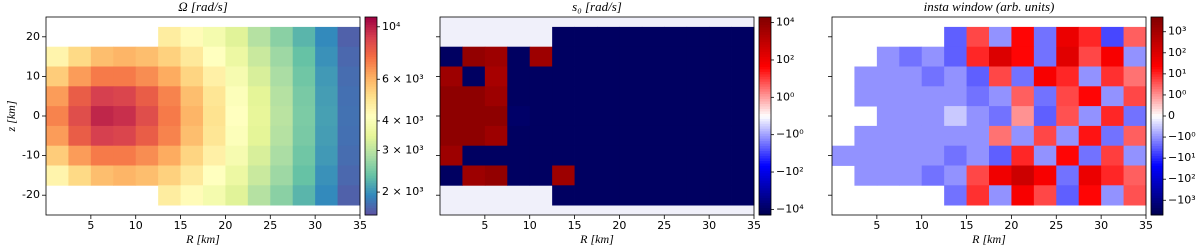 The width and height of the screenshot is (1200, 250). I want to click on x-axis-label: R [km], so click(202, 239).